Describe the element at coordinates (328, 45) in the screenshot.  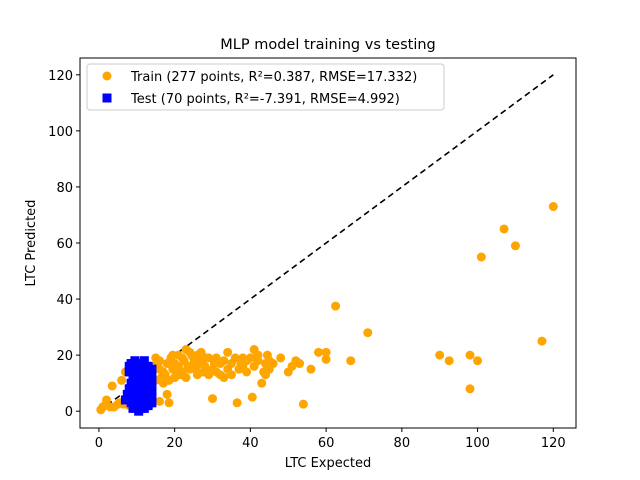
I see `chart-title: MLP model training vs testing` at that location.